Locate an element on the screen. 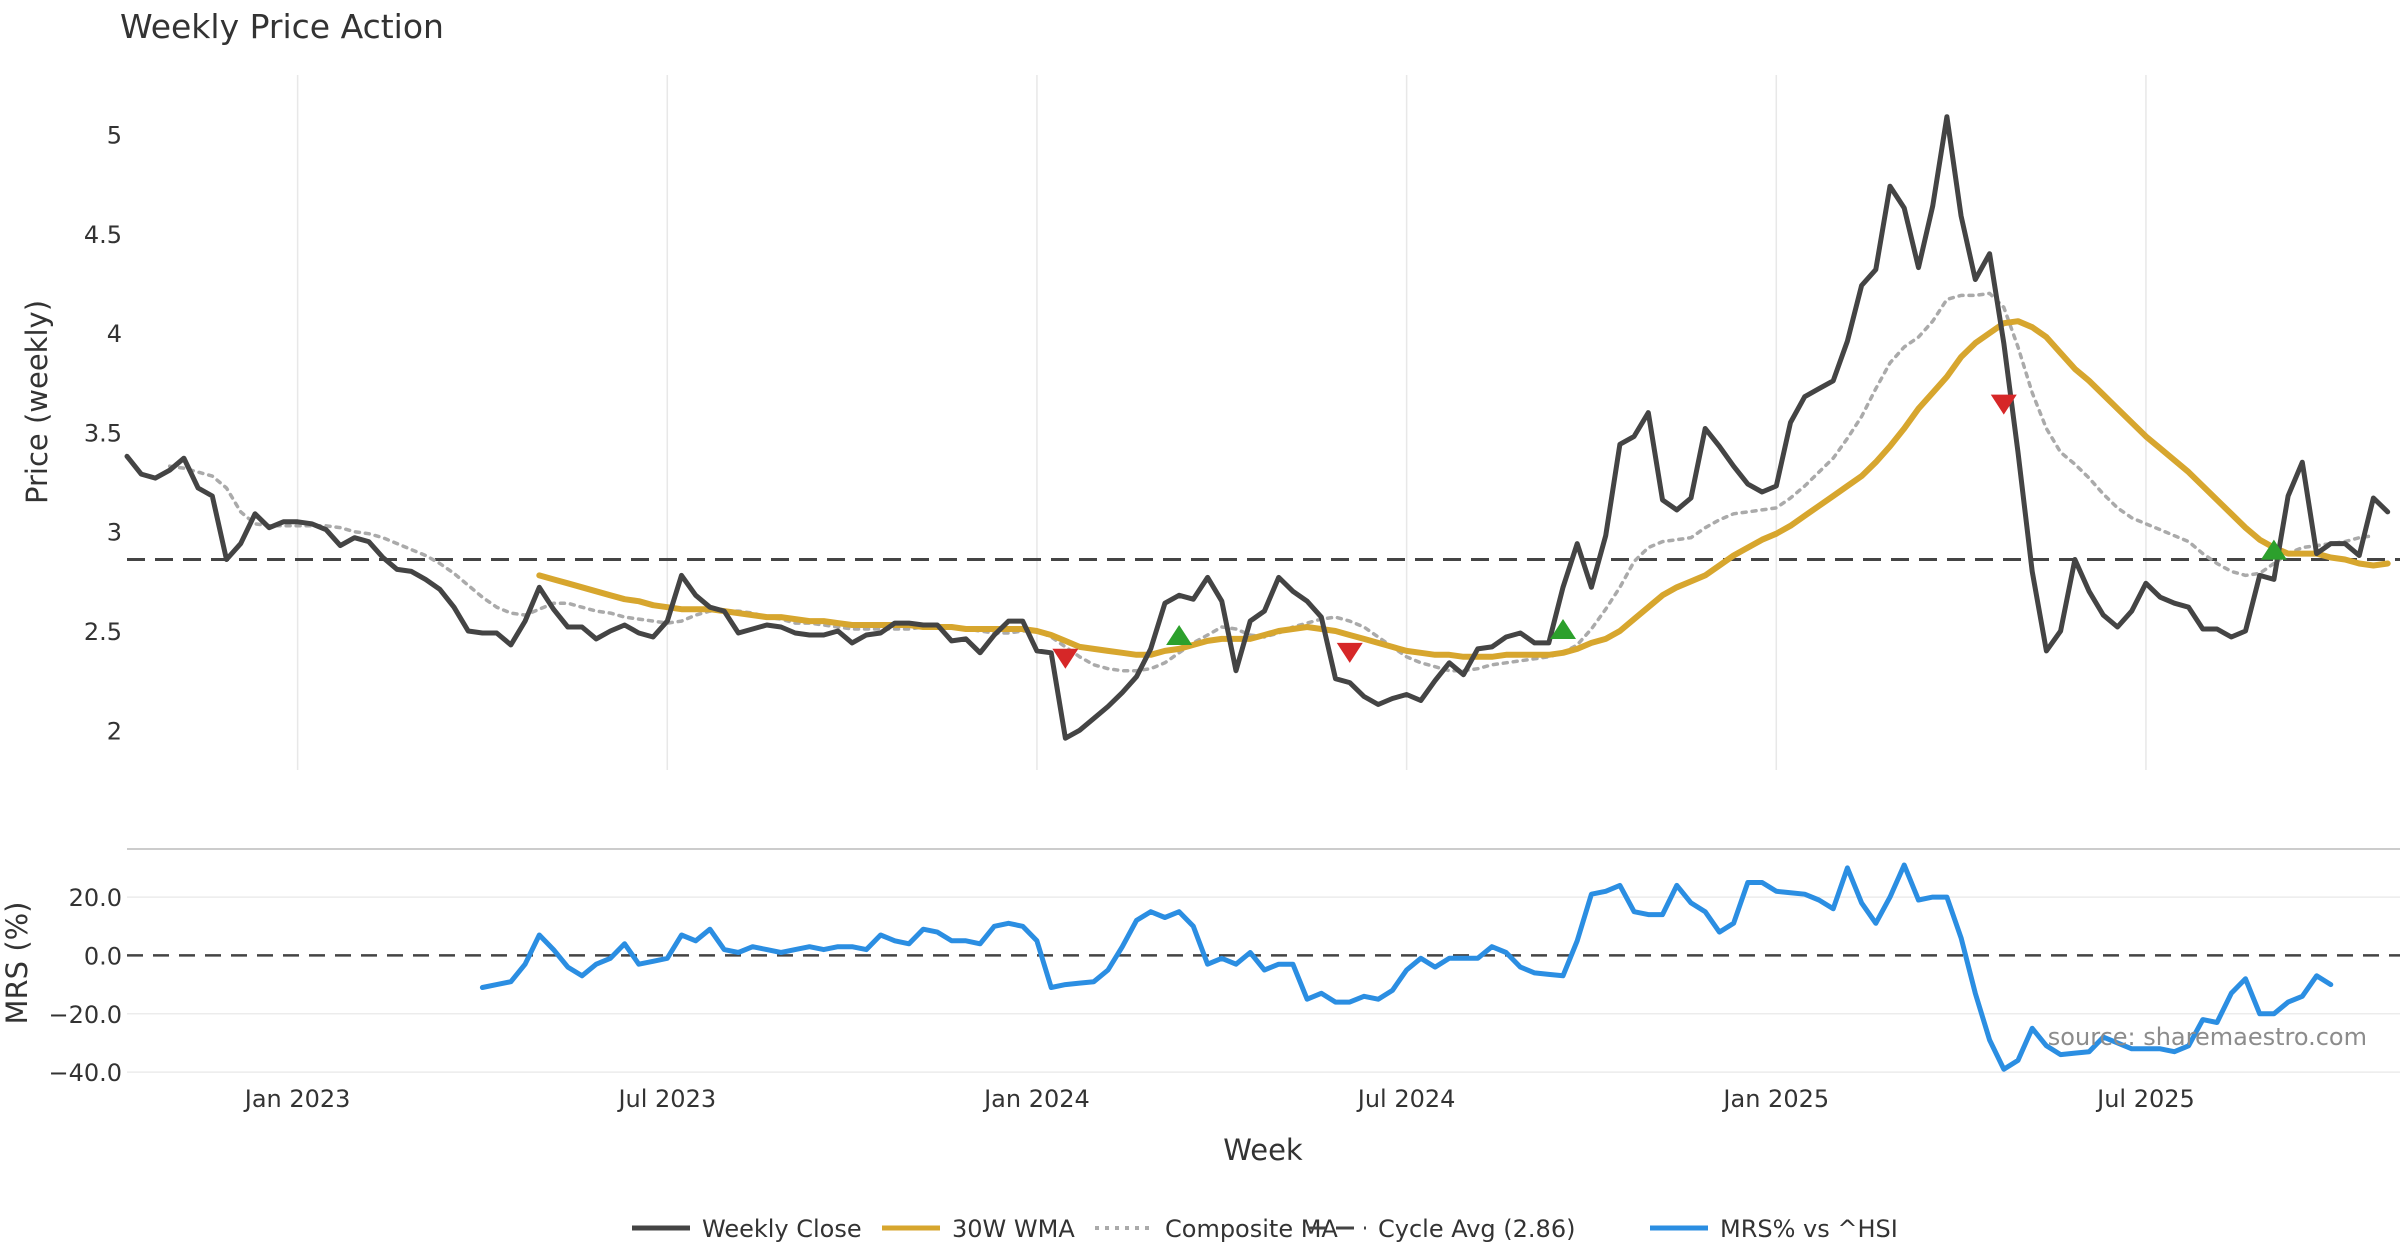  legend-entry: MRS% vs ^HSI is located at coordinates (1774, 1229).